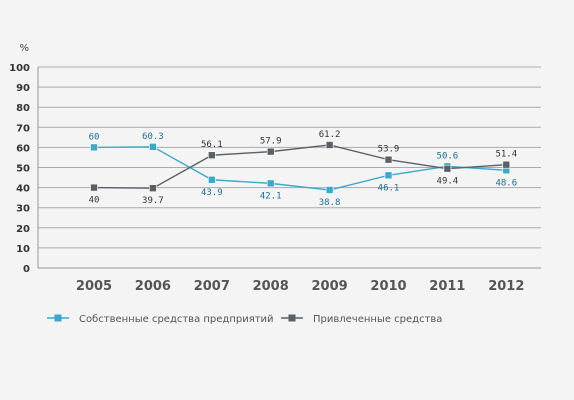 Image resolution: width=574 pixels, height=400 pixels. I want to click on data-label: 56.1, so click(212, 145).